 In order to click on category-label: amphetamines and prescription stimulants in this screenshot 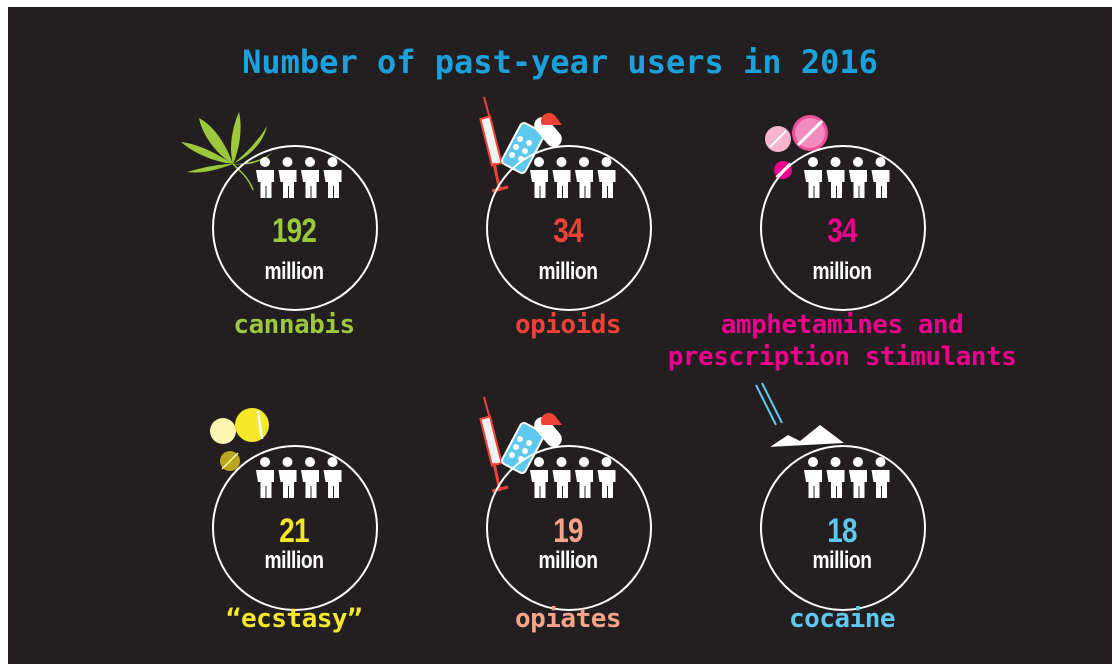, I will do `click(842, 341)`.